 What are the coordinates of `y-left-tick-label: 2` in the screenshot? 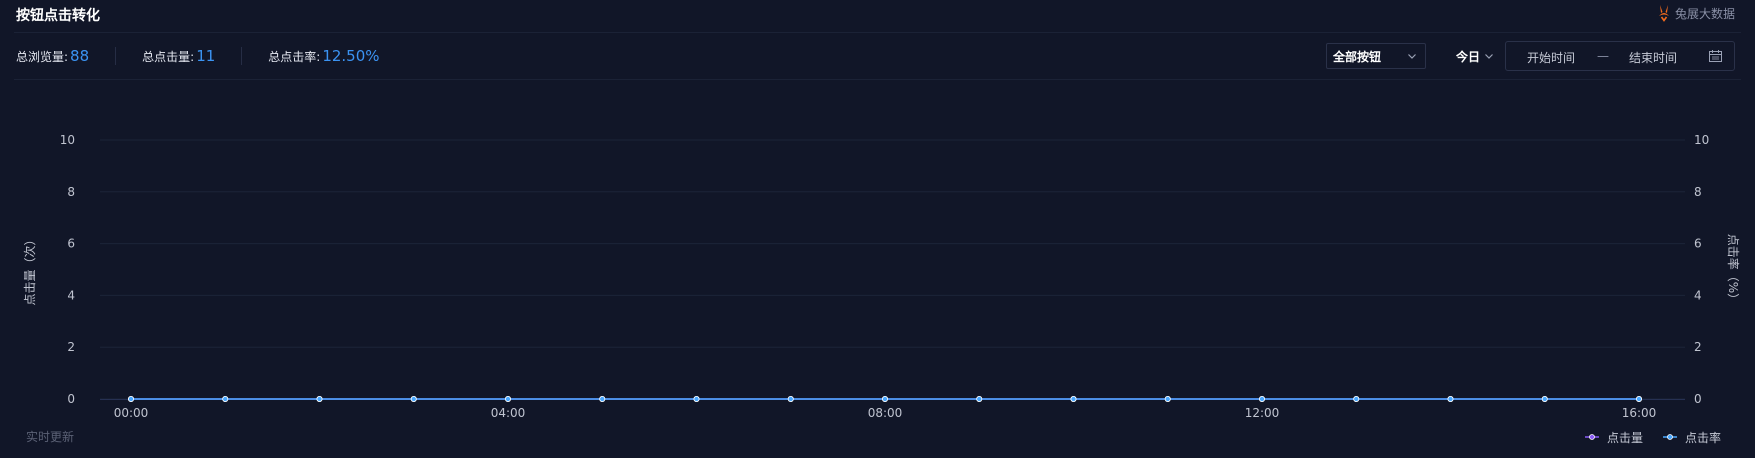 It's located at (71, 347).